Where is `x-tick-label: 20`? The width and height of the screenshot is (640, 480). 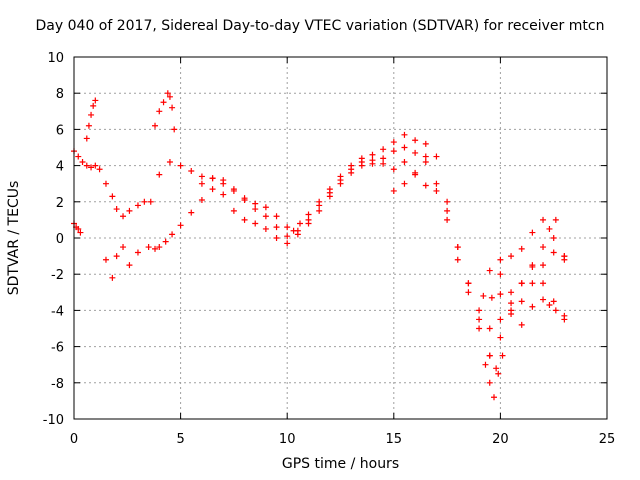
x-tick-label: 20 is located at coordinates (500, 439).